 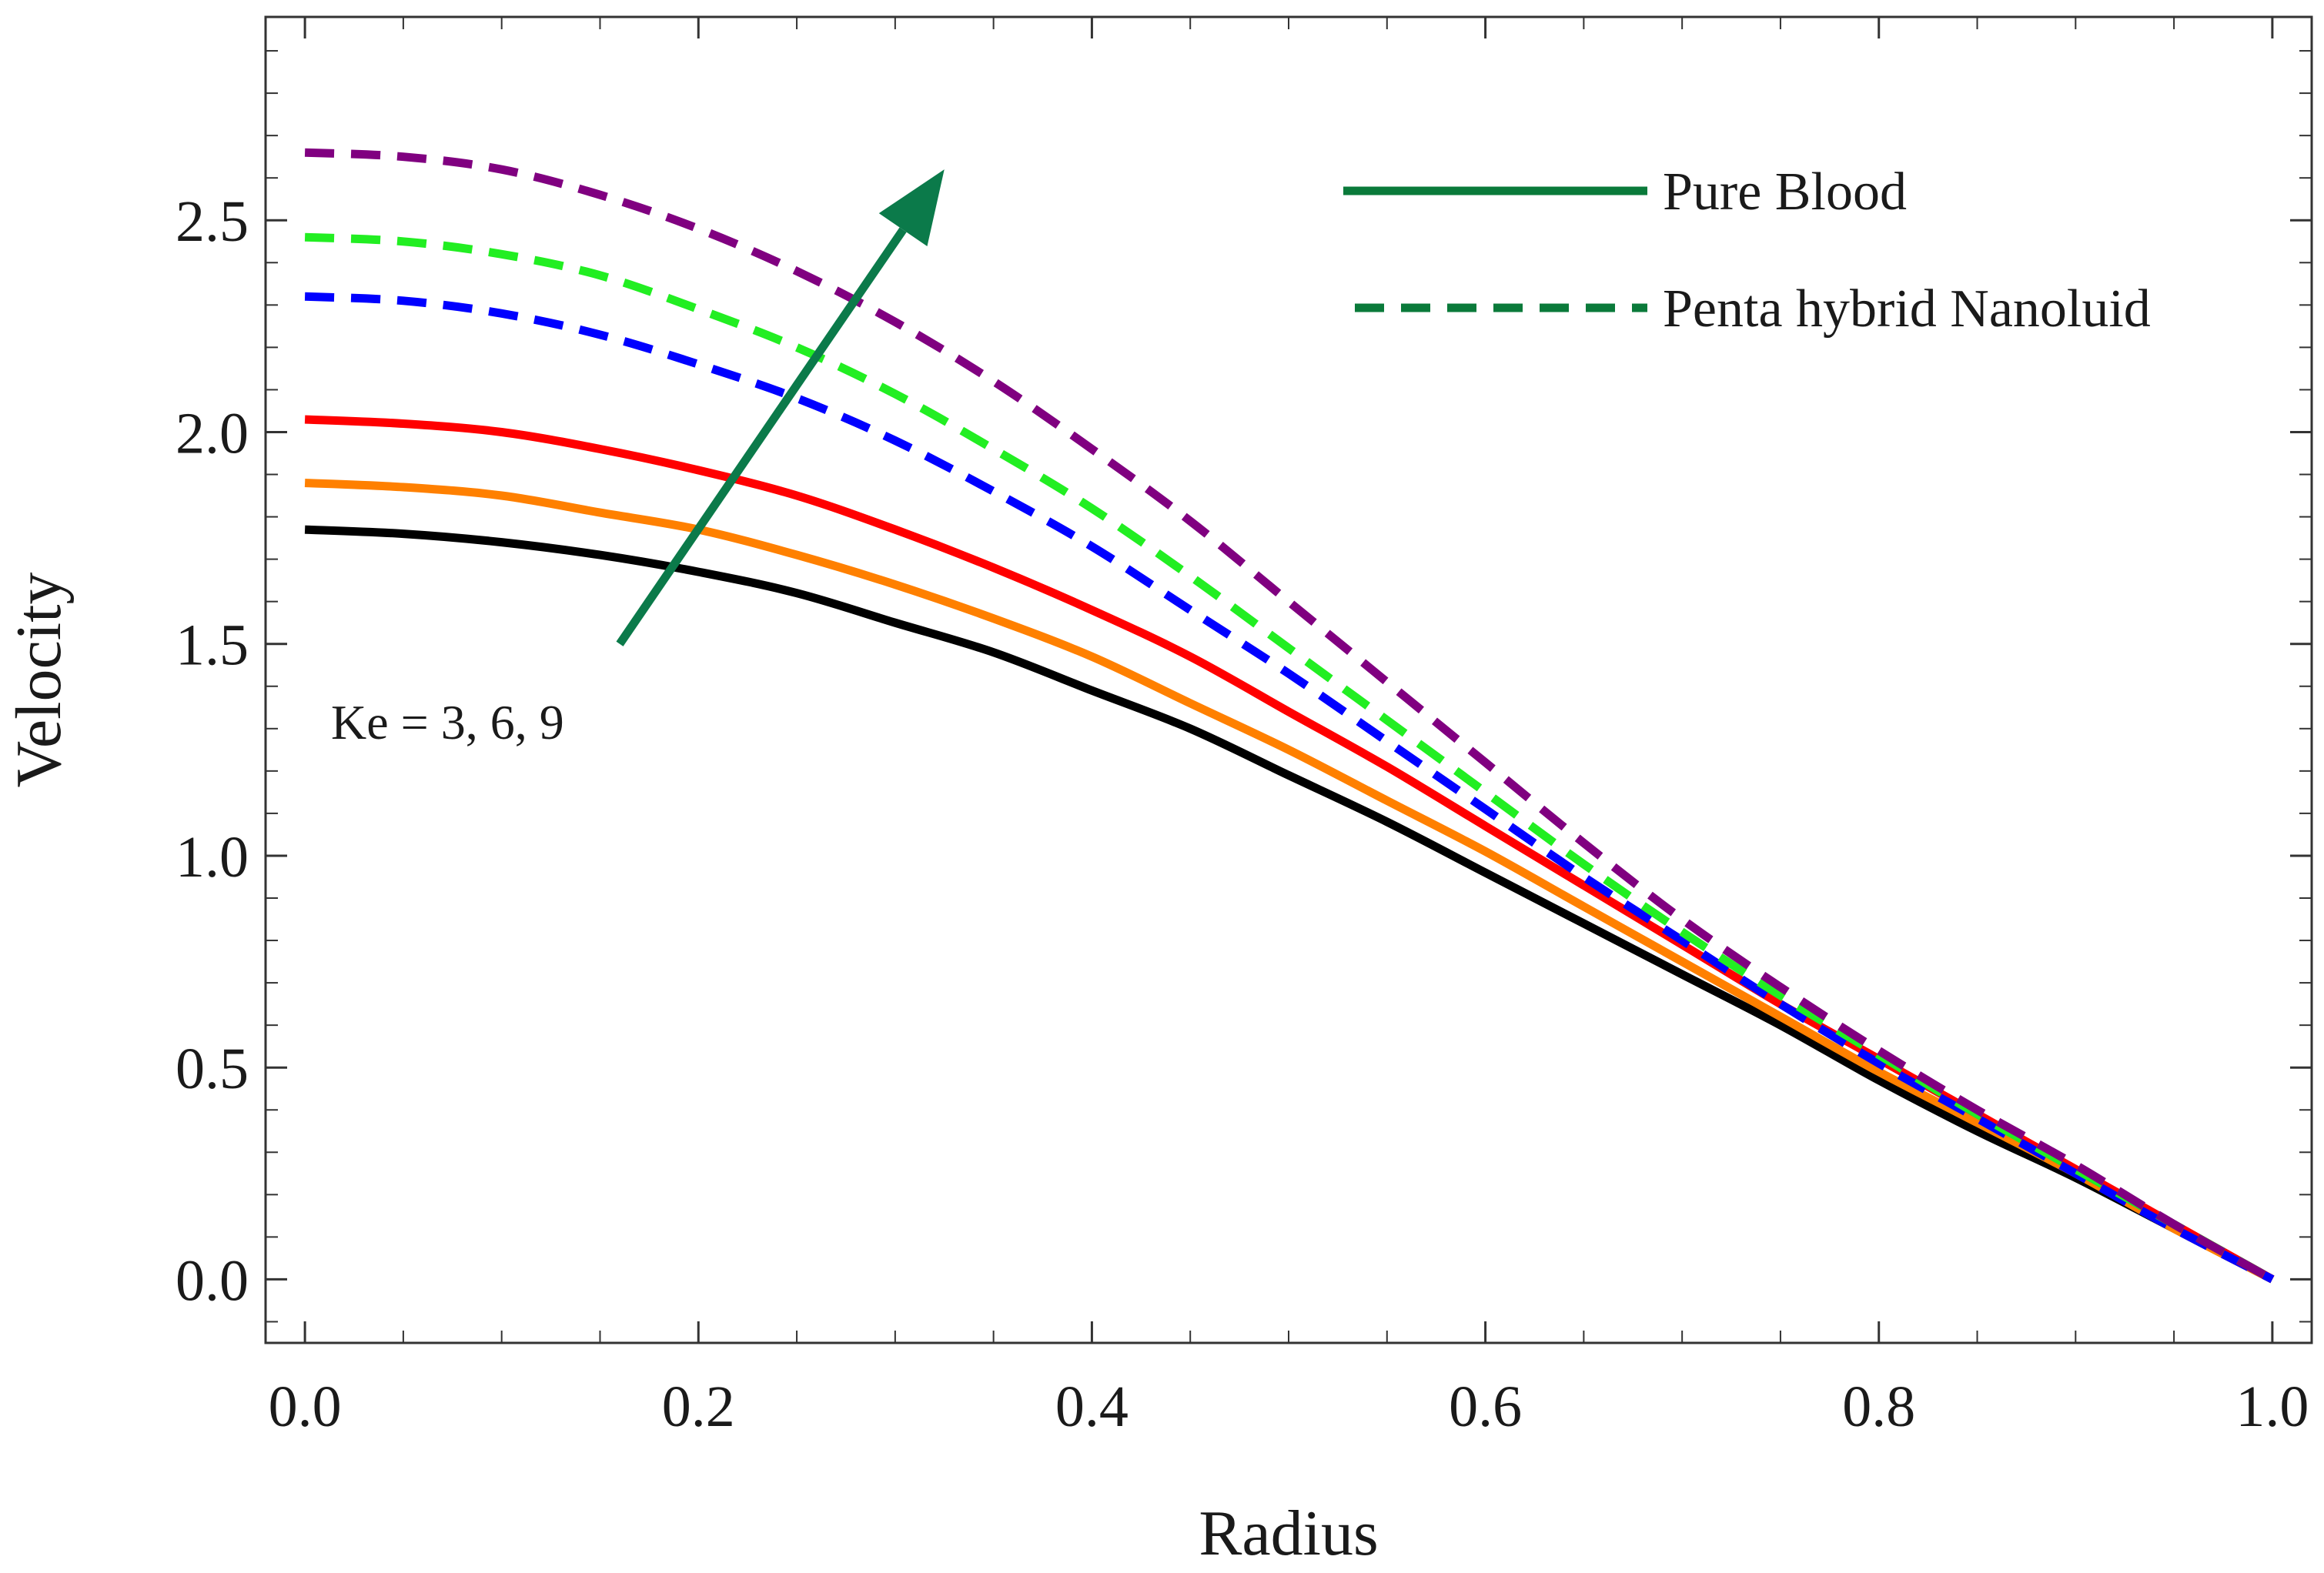 I want to click on y-tick-label: 2.5, so click(x=212, y=222).